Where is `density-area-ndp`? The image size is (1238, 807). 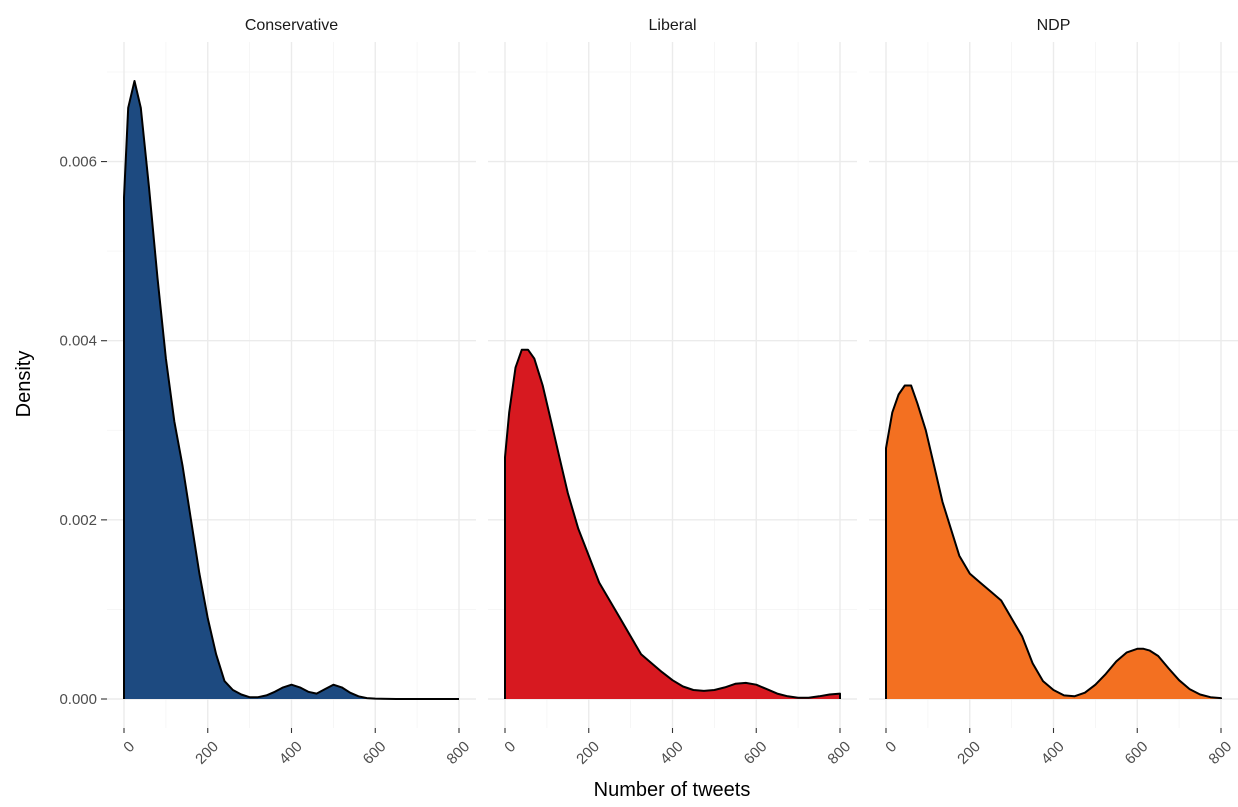
density-area-ndp is located at coordinates (1053, 542).